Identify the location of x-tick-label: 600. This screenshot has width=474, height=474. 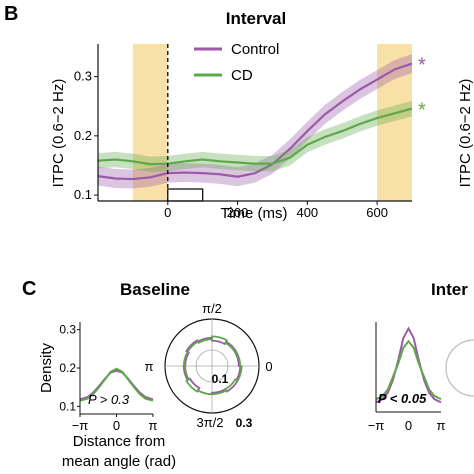
(377, 212).